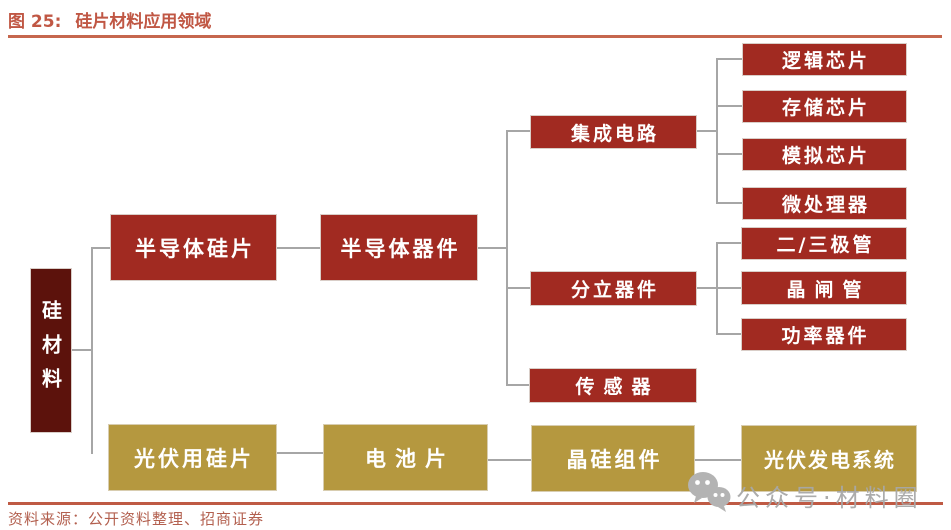 The image size is (951, 530). Describe the element at coordinates (518, 288) in the screenshot. I see `connector-to-discrete` at that location.